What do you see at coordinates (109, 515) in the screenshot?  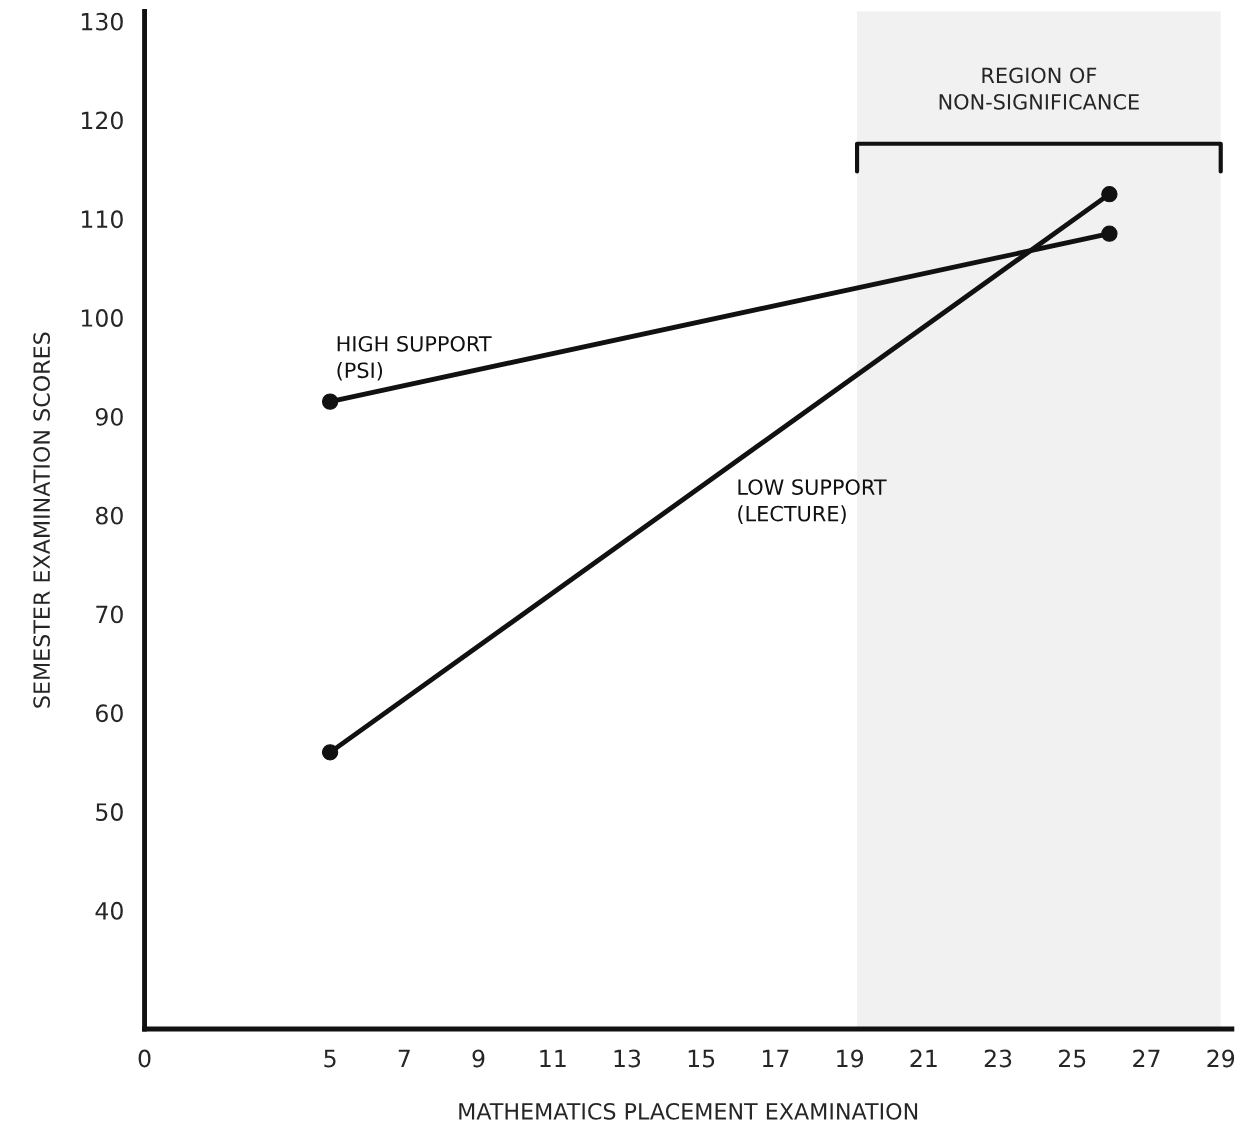 I see `y-tick-label: 80` at bounding box center [109, 515].